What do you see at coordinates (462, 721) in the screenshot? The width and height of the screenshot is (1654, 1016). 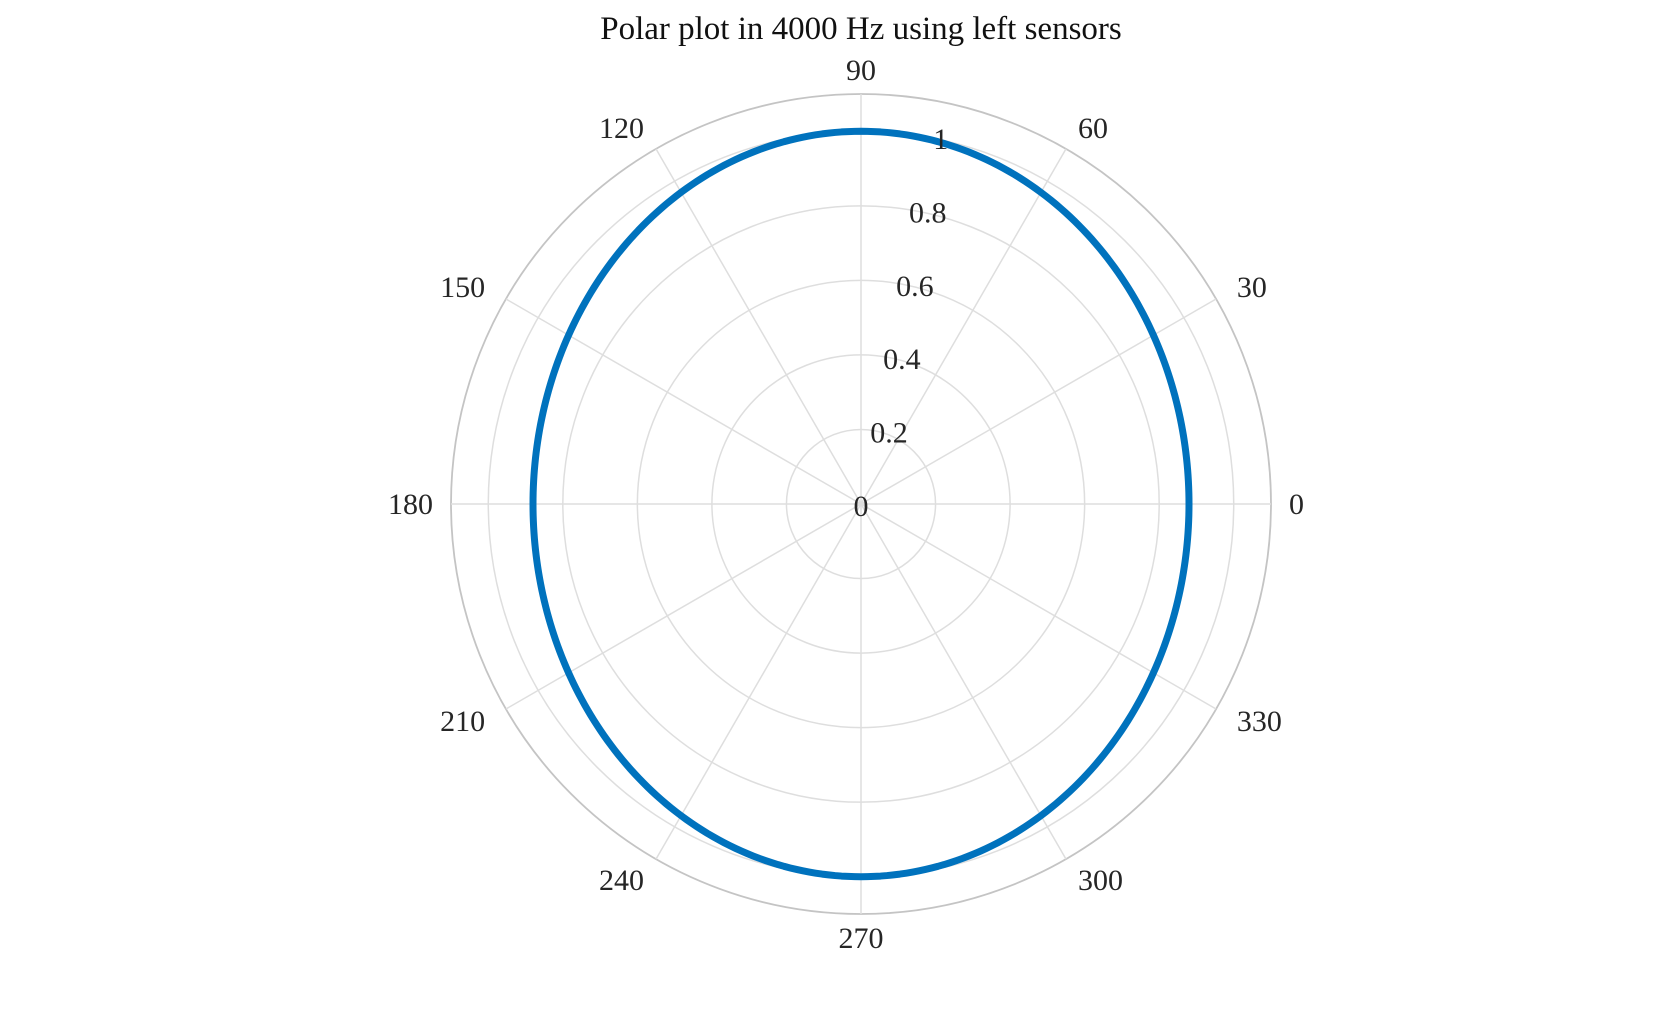 I see `theta-tick-label: 210` at bounding box center [462, 721].